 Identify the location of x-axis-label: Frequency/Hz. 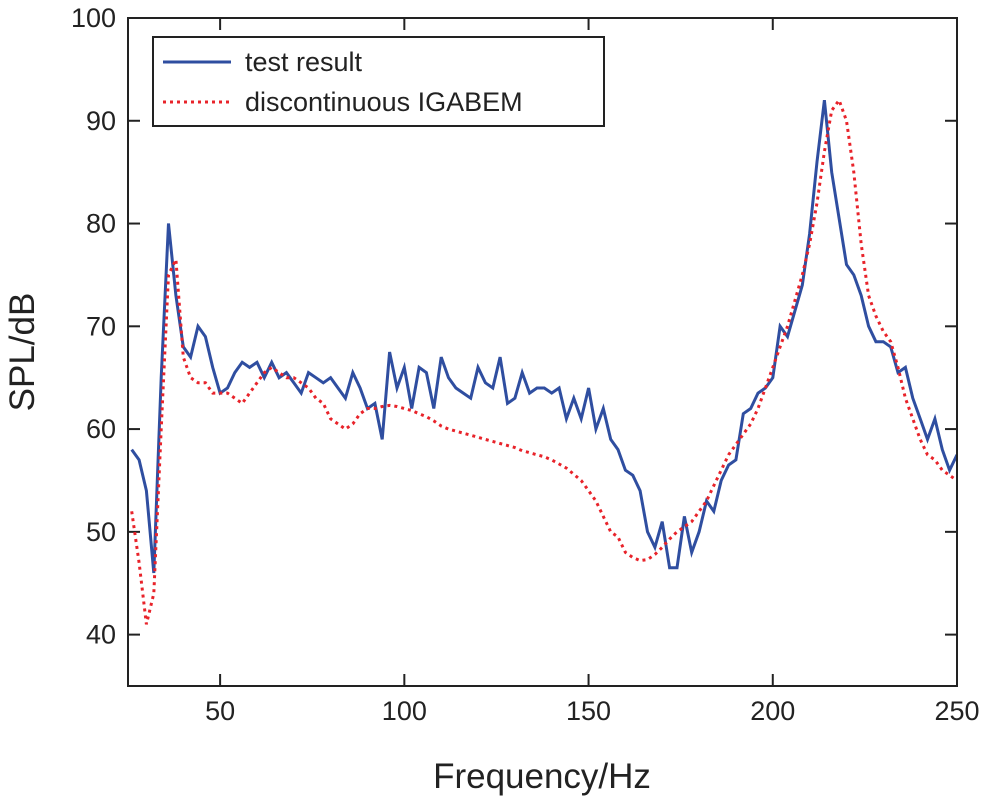
(542, 776).